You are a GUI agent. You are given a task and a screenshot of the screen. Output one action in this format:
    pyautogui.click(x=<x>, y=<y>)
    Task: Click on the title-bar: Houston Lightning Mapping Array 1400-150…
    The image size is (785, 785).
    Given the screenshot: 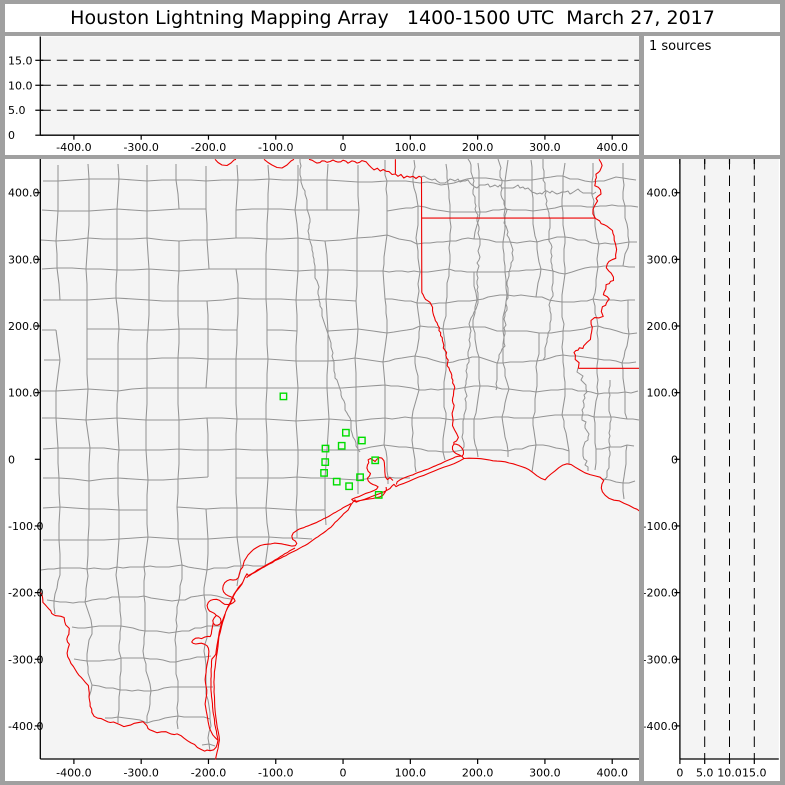 What is the action you would take?
    pyautogui.click(x=392, y=18)
    